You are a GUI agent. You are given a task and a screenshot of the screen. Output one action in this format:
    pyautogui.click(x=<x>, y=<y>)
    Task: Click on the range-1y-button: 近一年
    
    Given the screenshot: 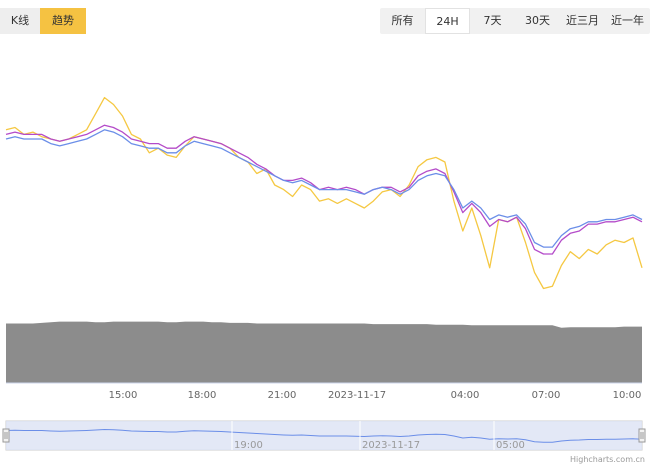 What is the action you would take?
    pyautogui.click(x=627, y=20)
    